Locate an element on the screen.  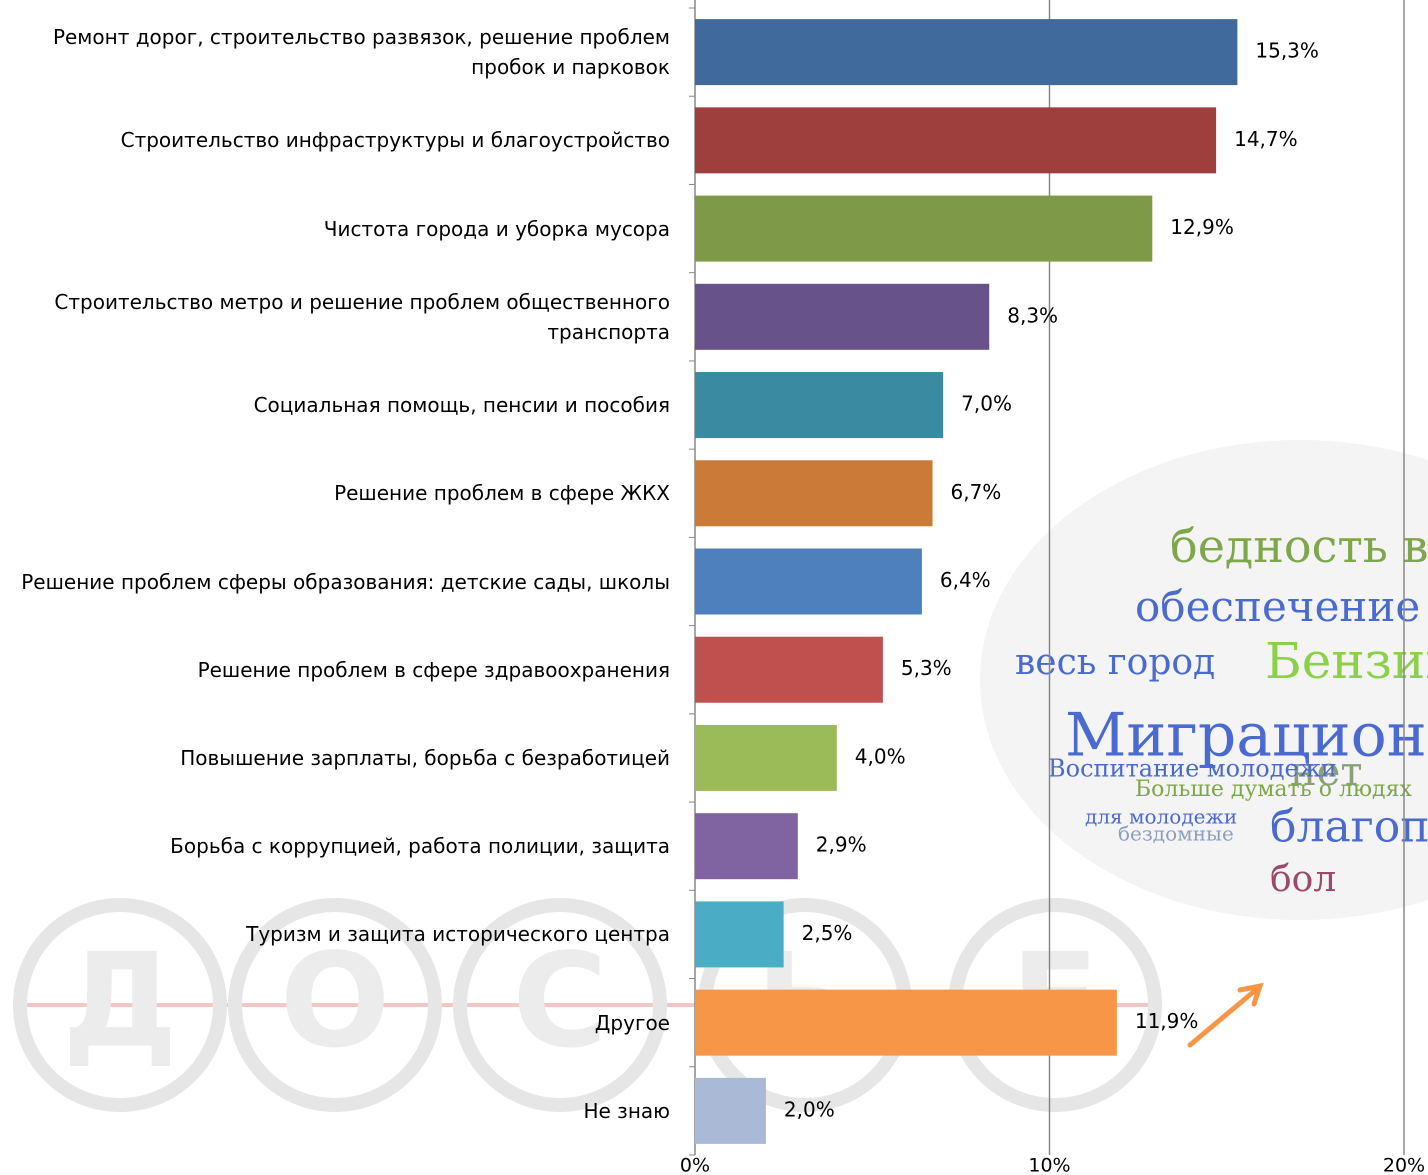
x-tick-label: 10% is located at coordinates (1049, 1165).